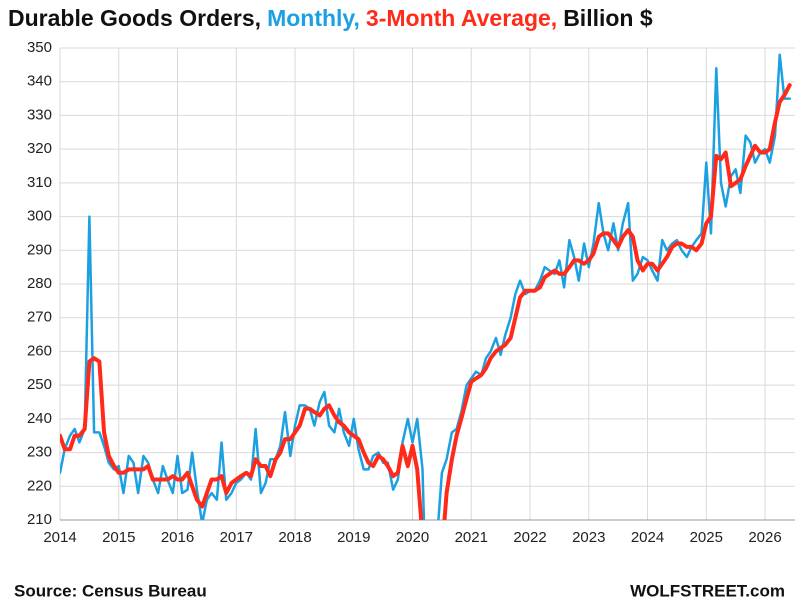 The image size is (800, 608). I want to click on y-tick-label: 350, so click(39, 47).